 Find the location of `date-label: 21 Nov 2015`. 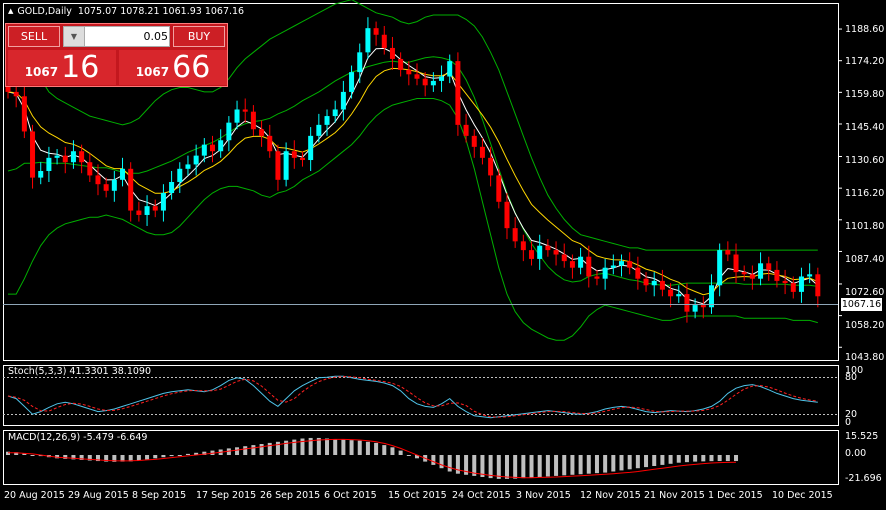

date-label: 21 Nov 2015 is located at coordinates (674, 495).